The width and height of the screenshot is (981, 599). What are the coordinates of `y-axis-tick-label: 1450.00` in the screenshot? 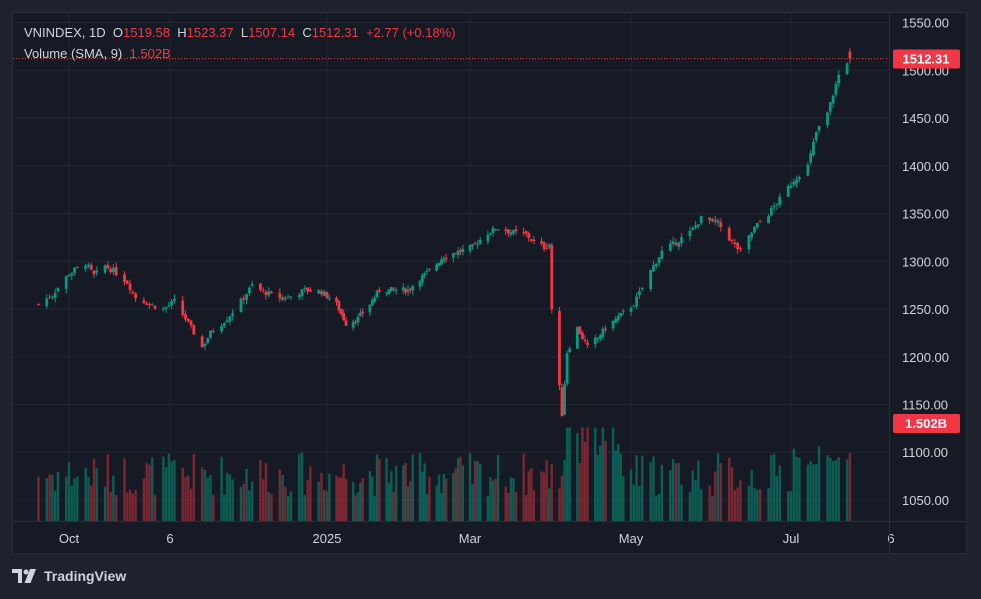 It's located at (925, 118).